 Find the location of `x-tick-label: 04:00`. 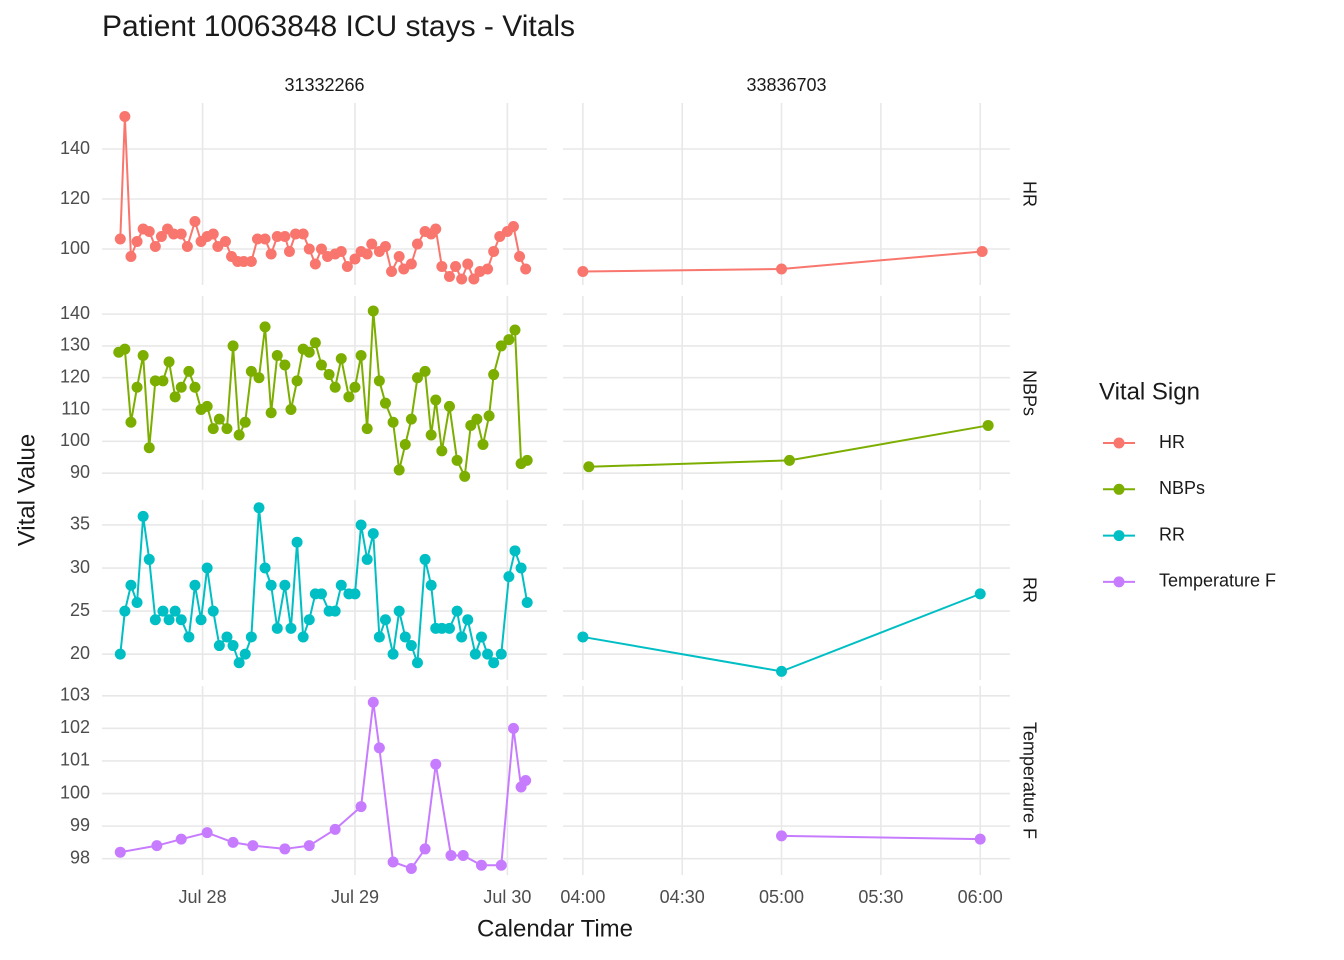

x-tick-label: 04:00 is located at coordinates (582, 897).